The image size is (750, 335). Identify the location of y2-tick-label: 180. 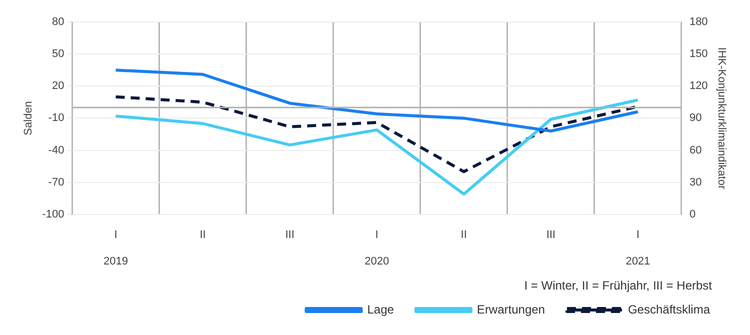
(698, 22).